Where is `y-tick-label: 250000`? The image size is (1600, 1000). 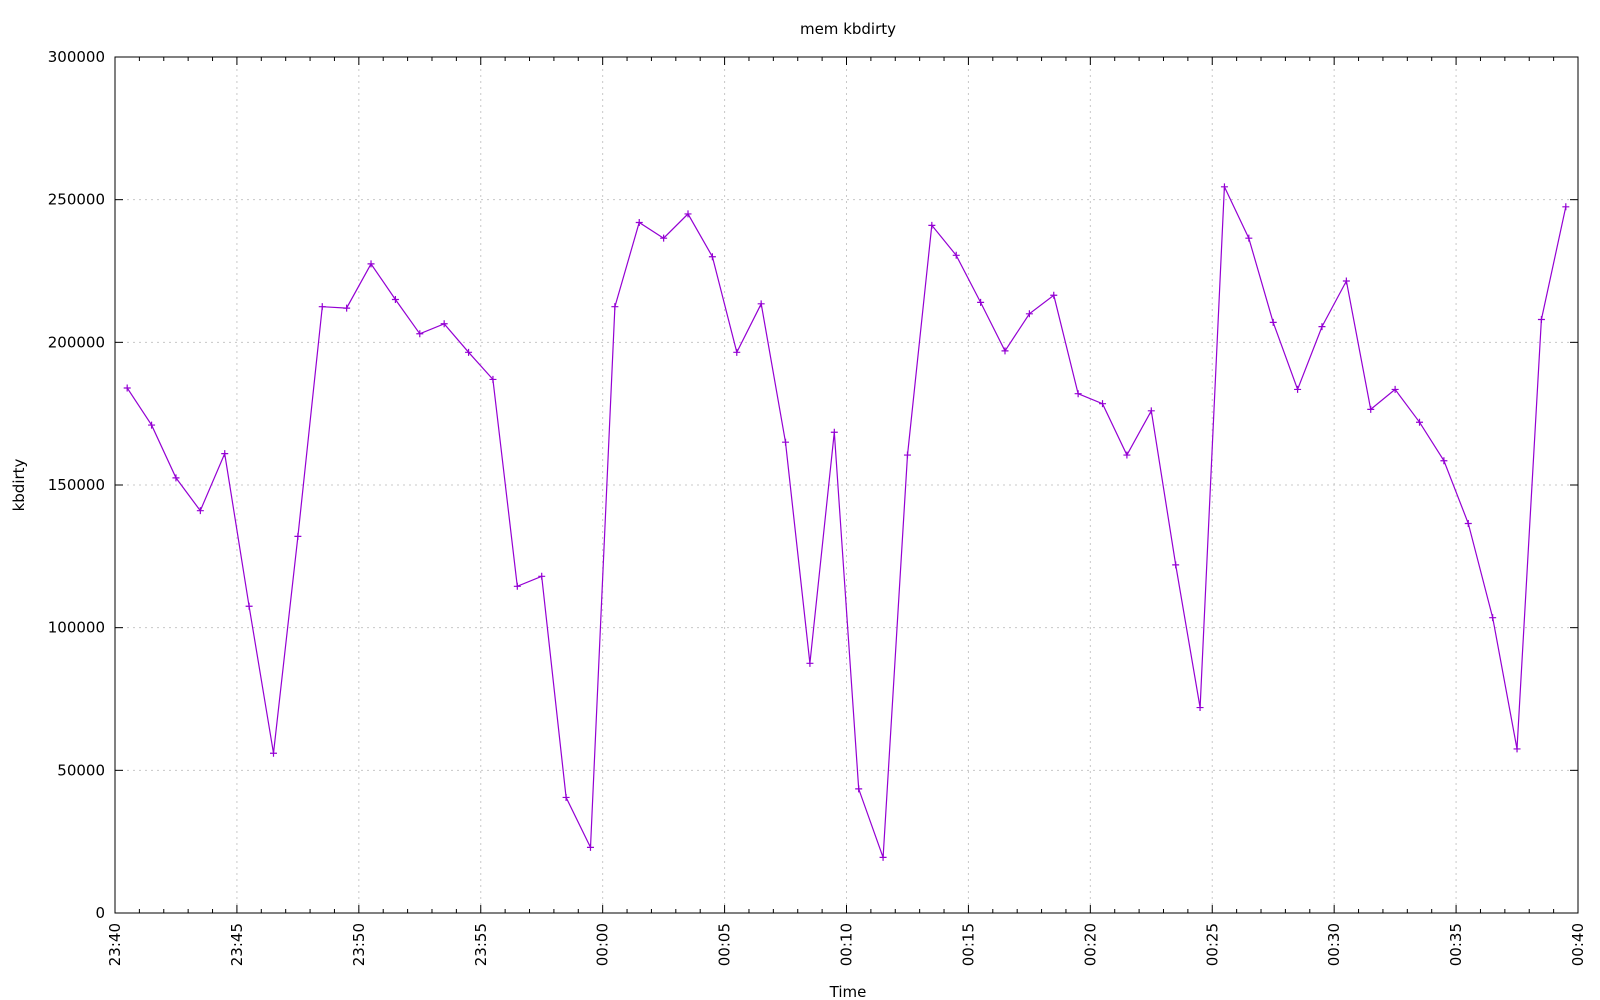 y-tick-label: 250000 is located at coordinates (76, 200).